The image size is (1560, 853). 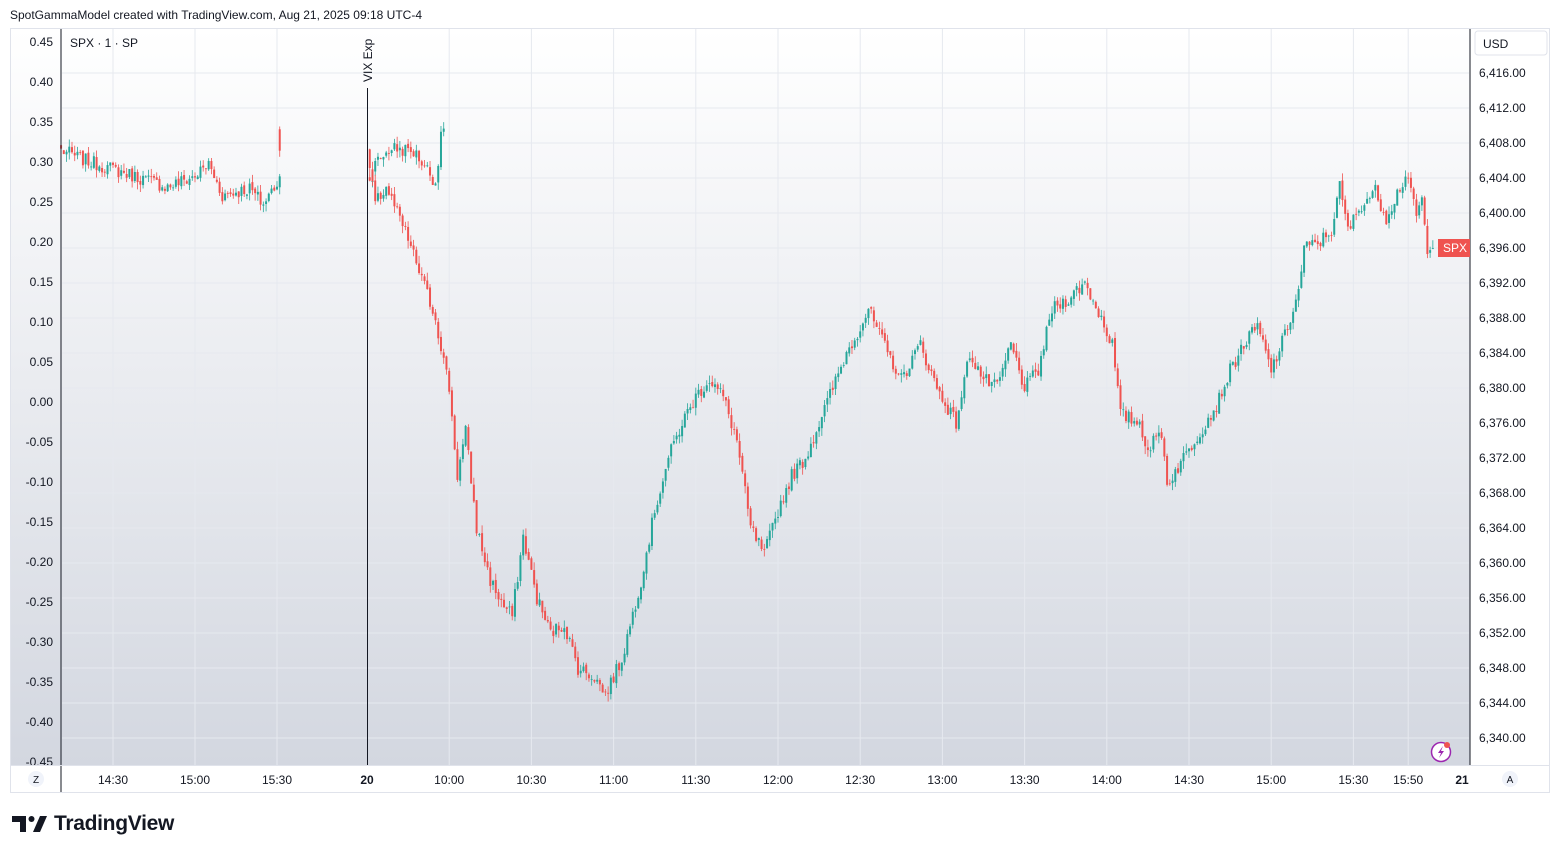 I want to click on right-tick-label: 6,364.00, so click(x=1502, y=528).